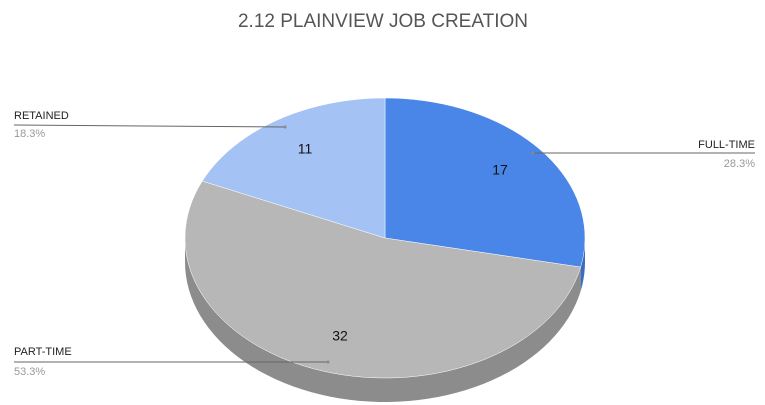 This screenshot has width=765, height=405. What do you see at coordinates (149, 126) in the screenshot?
I see `leader-line` at bounding box center [149, 126].